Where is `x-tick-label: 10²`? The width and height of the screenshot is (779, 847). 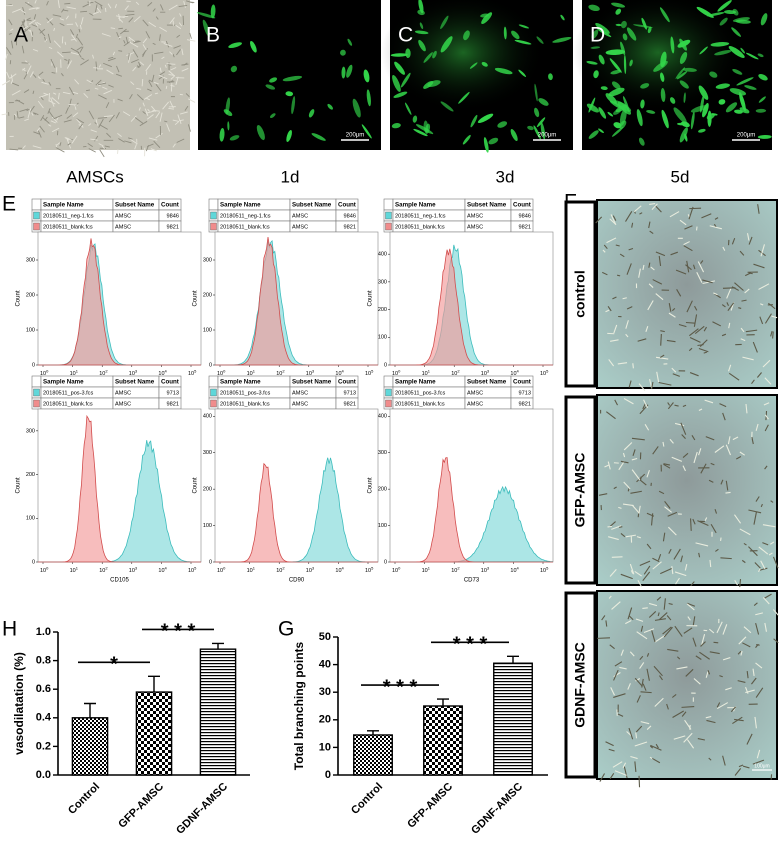 x-tick-label: 10² is located at coordinates (455, 373).